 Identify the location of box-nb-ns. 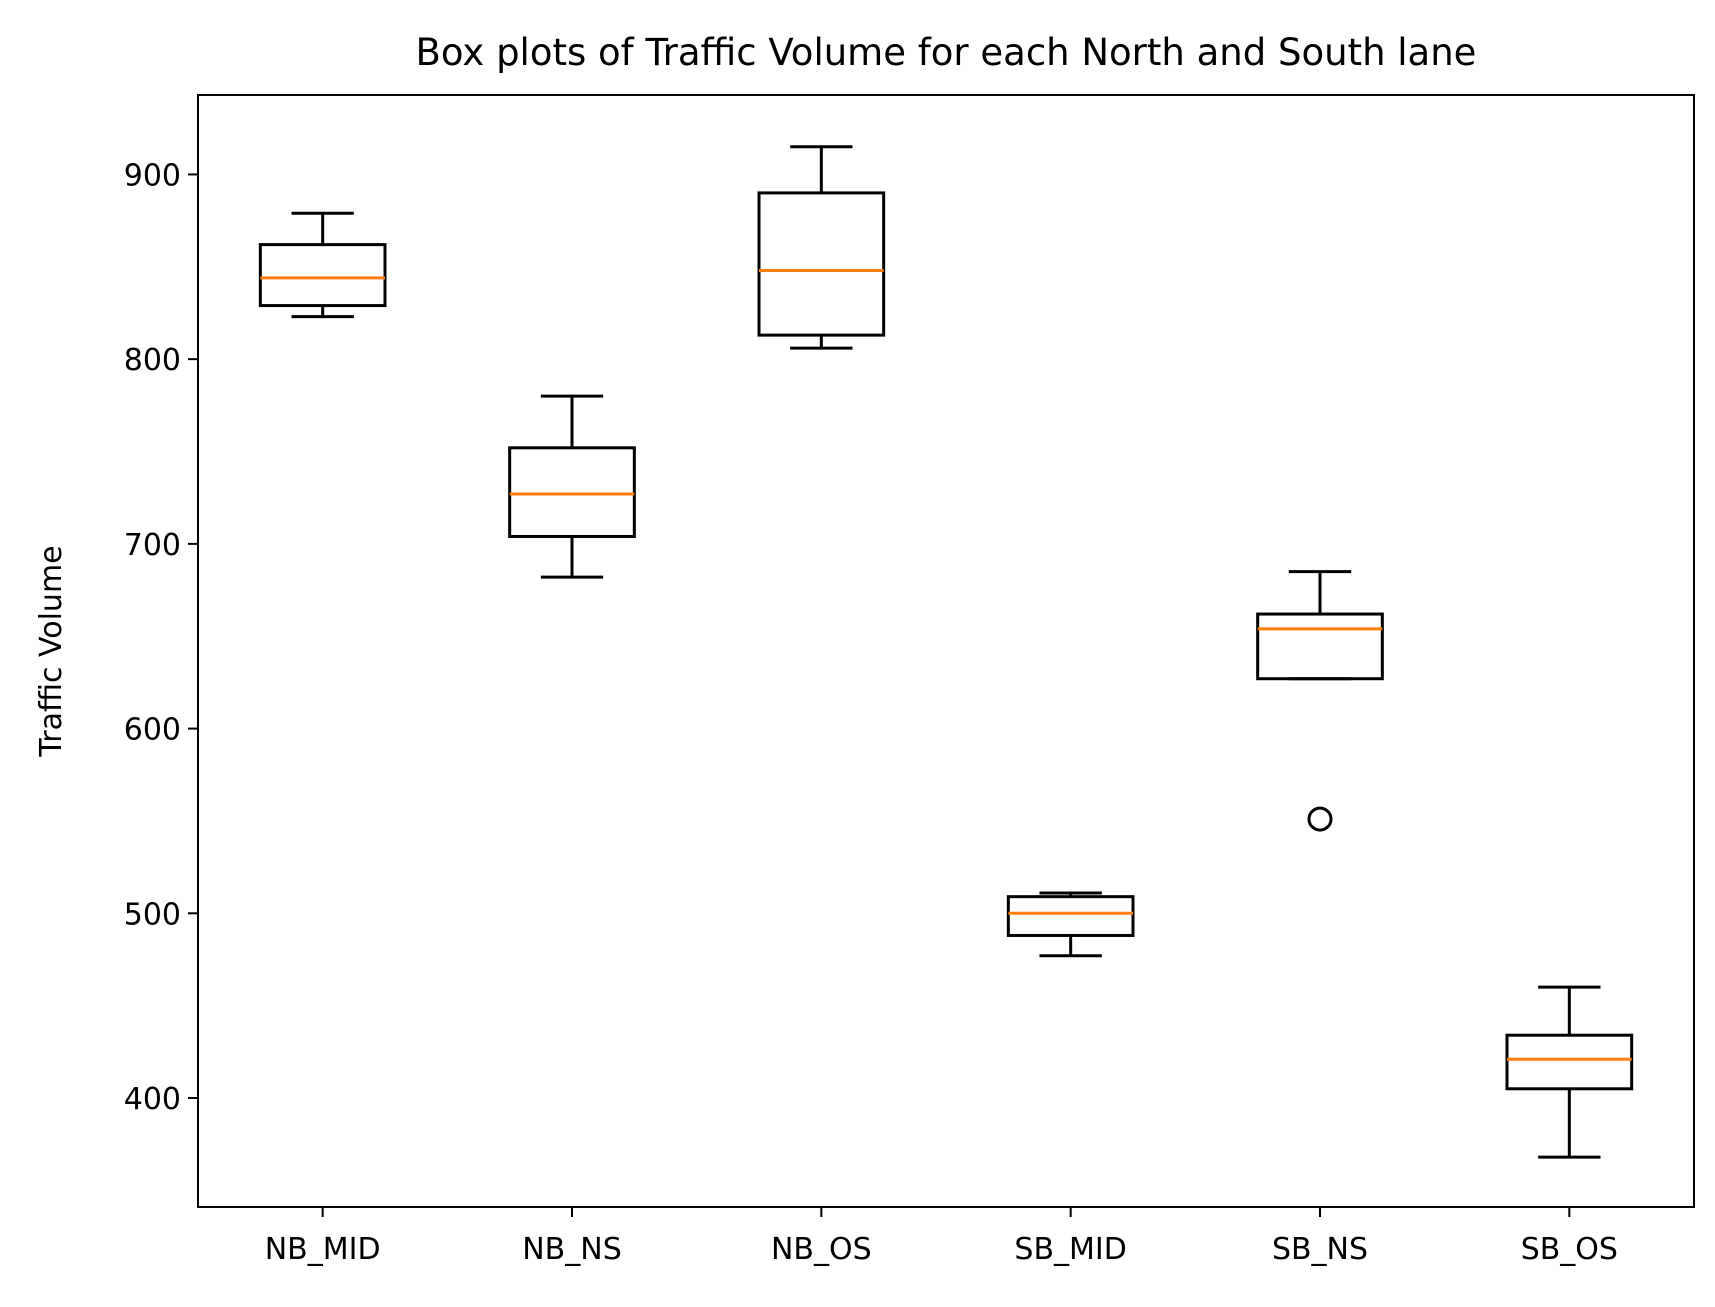
(572, 492).